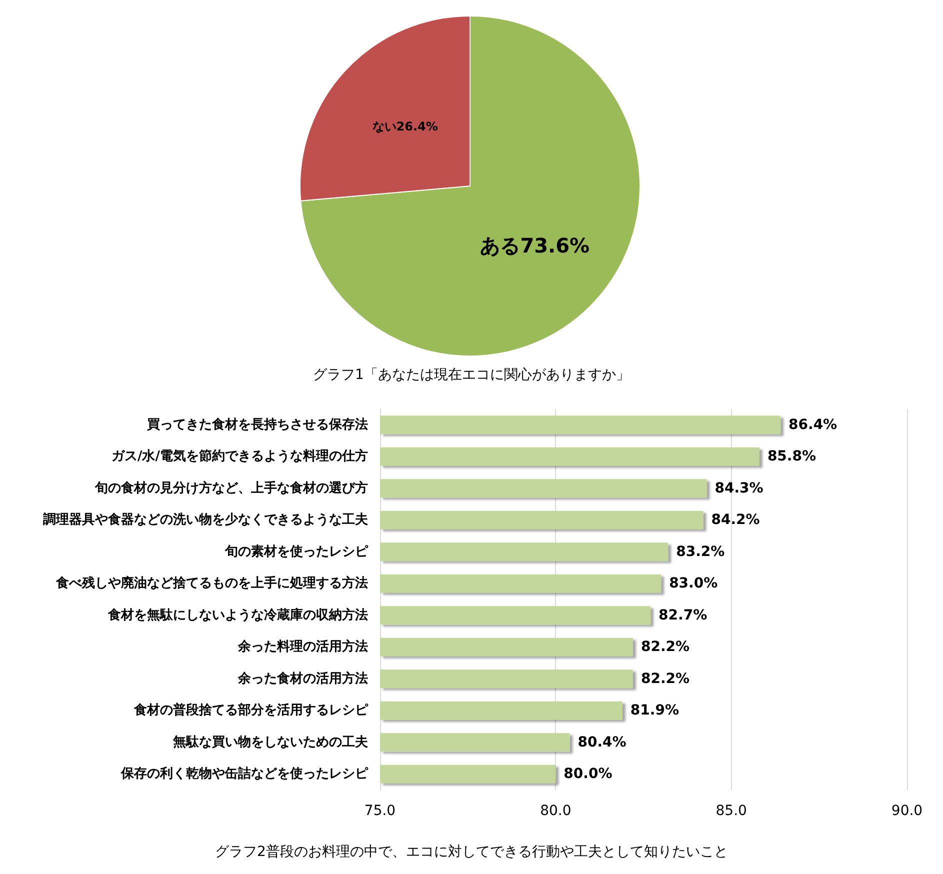 The height and width of the screenshot is (874, 943). What do you see at coordinates (654, 710) in the screenshot?
I see `data-label: 81.9%` at bounding box center [654, 710].